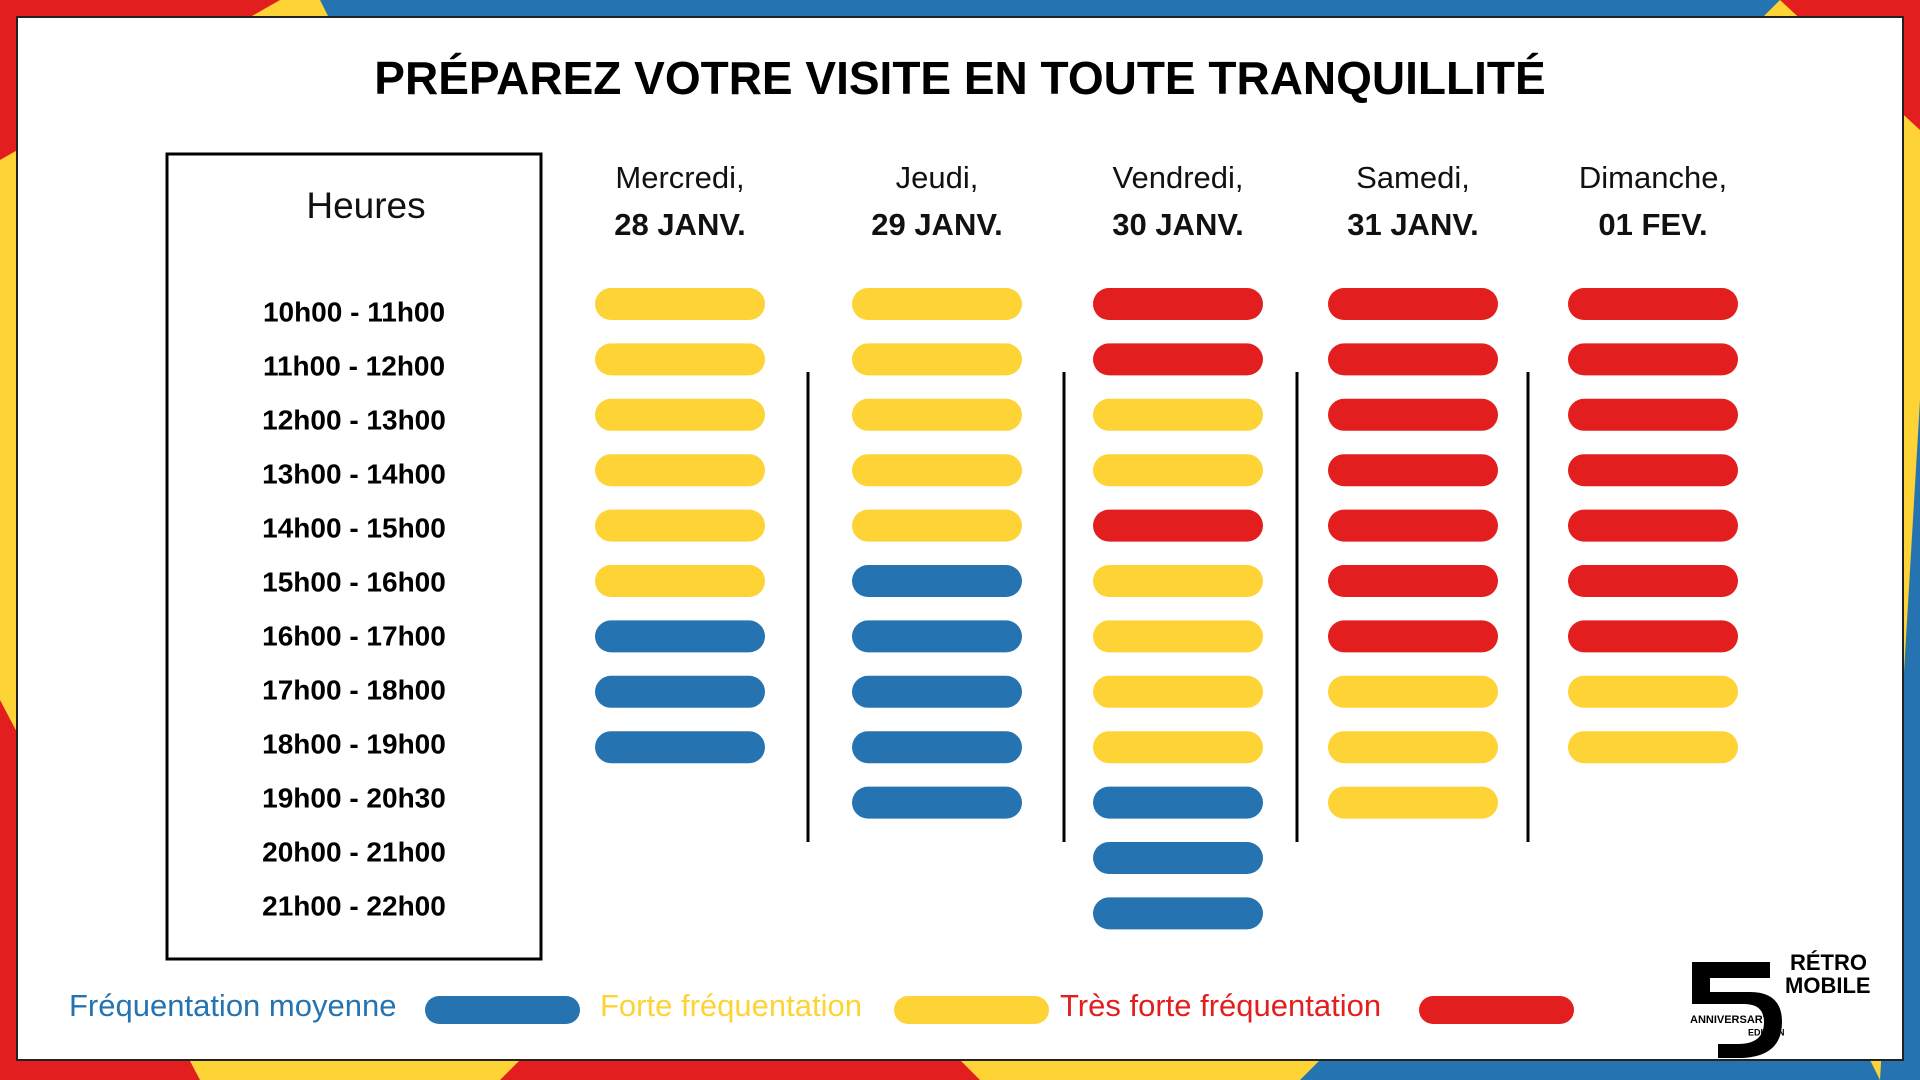  I want to click on hour-label: 18h00 - 19h00, so click(354, 743).